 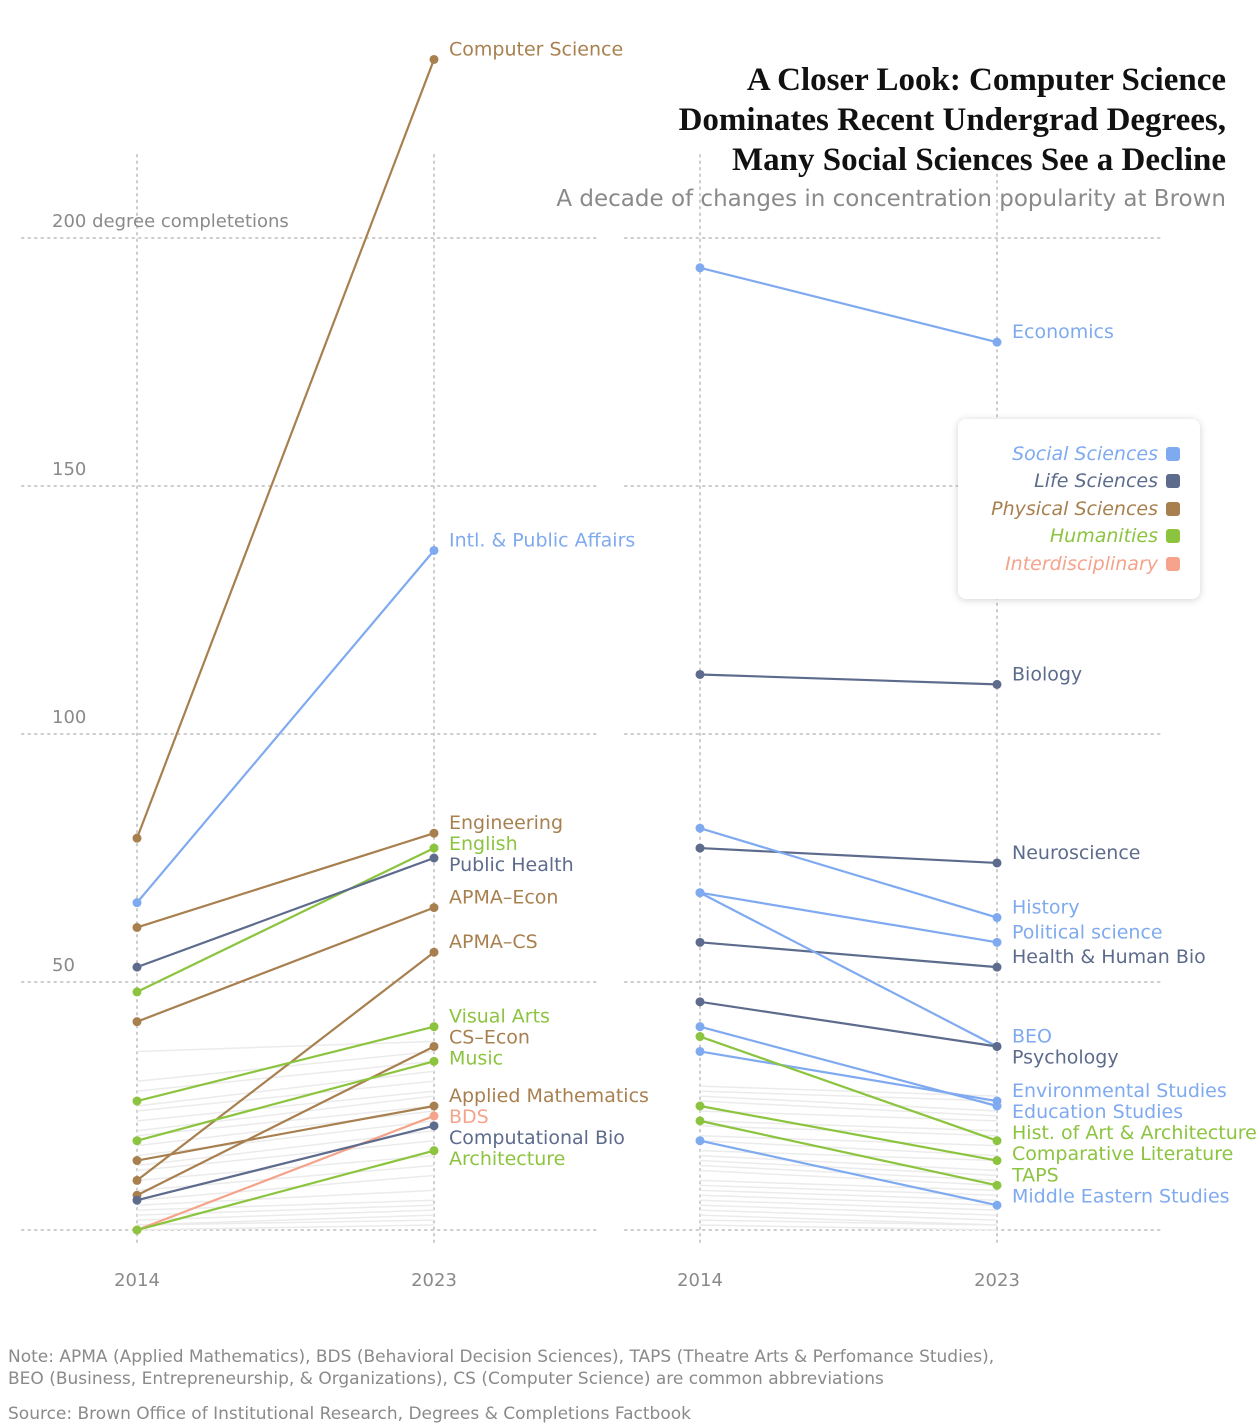 I want to click on series-label: Environmental Studies, so click(x=1119, y=1091).